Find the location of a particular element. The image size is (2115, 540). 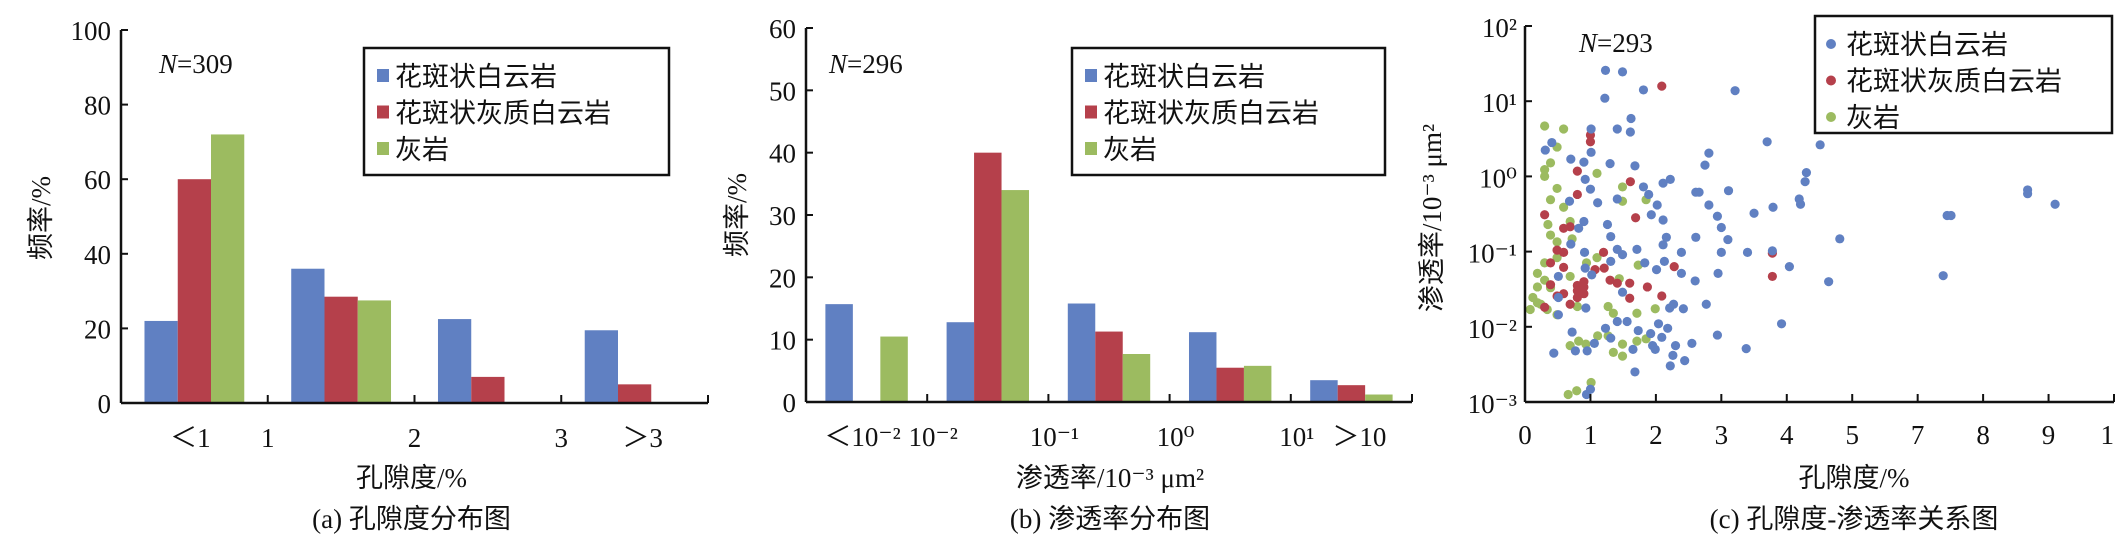

x-tick-label: 10⁻¹ is located at coordinates (1054, 437).